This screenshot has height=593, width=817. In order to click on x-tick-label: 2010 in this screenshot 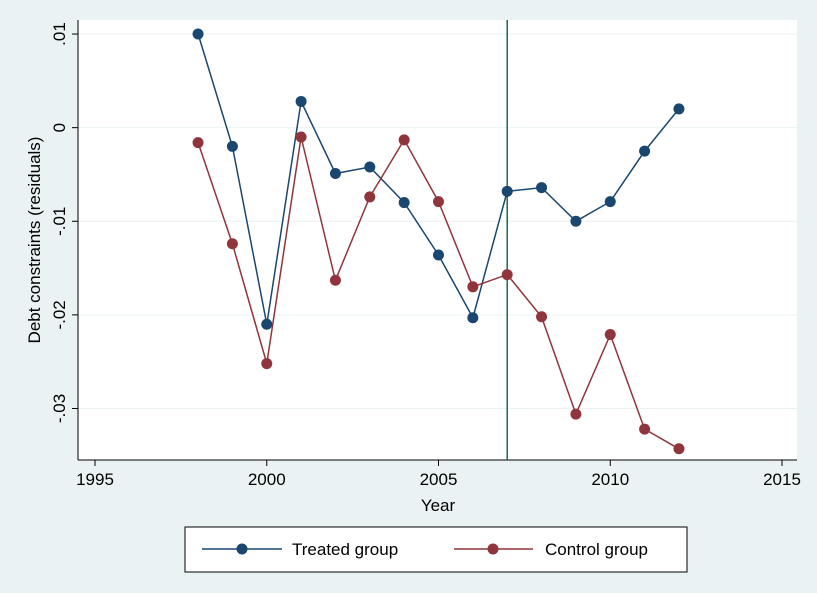, I will do `click(610, 479)`.